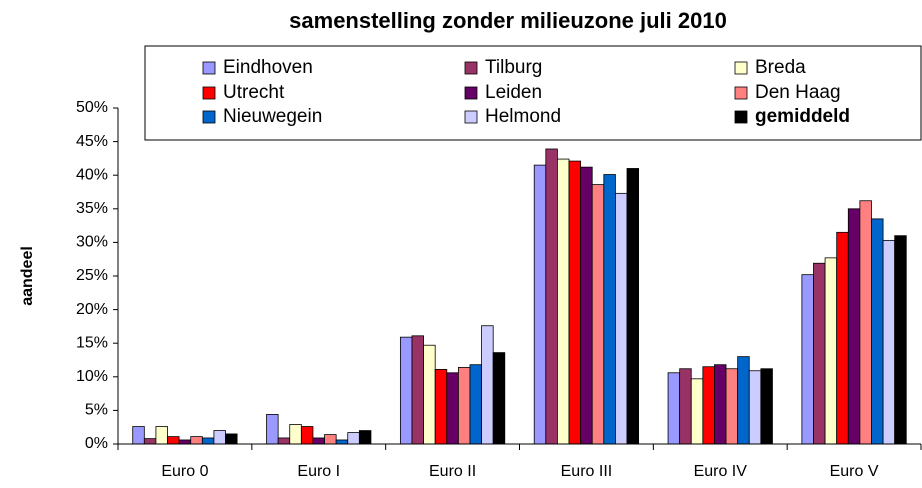 This screenshot has width=922, height=488. Describe the element at coordinates (523, 116) in the screenshot. I see `legend-label: Helmond` at that location.